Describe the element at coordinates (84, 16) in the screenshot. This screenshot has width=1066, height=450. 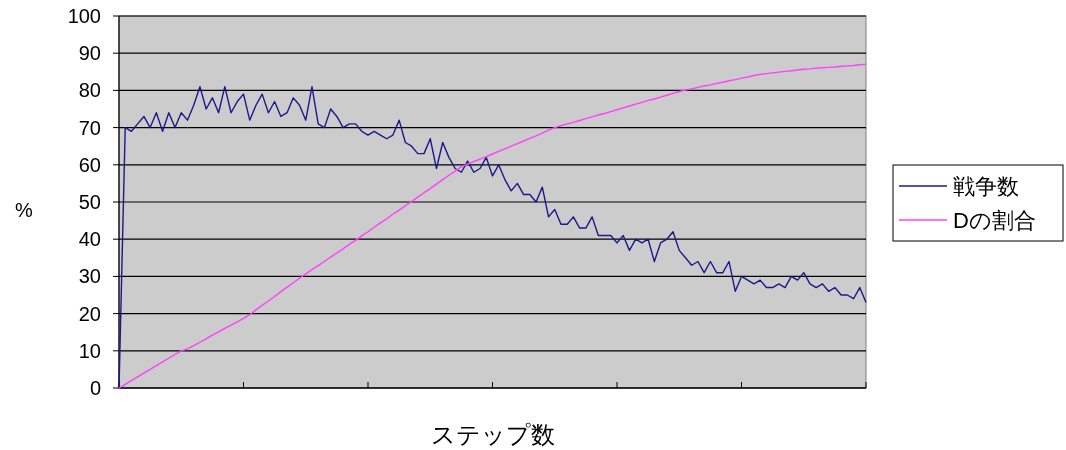
I see `y-tick-label: 100` at that location.